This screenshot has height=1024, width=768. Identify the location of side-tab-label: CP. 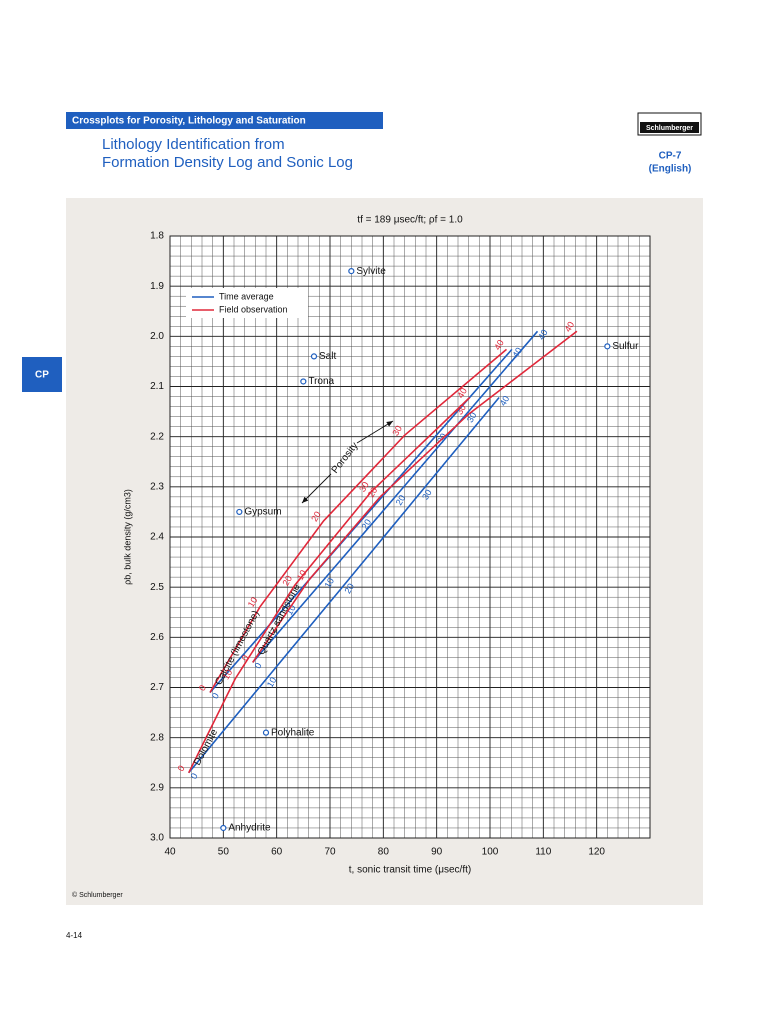
(42, 375).